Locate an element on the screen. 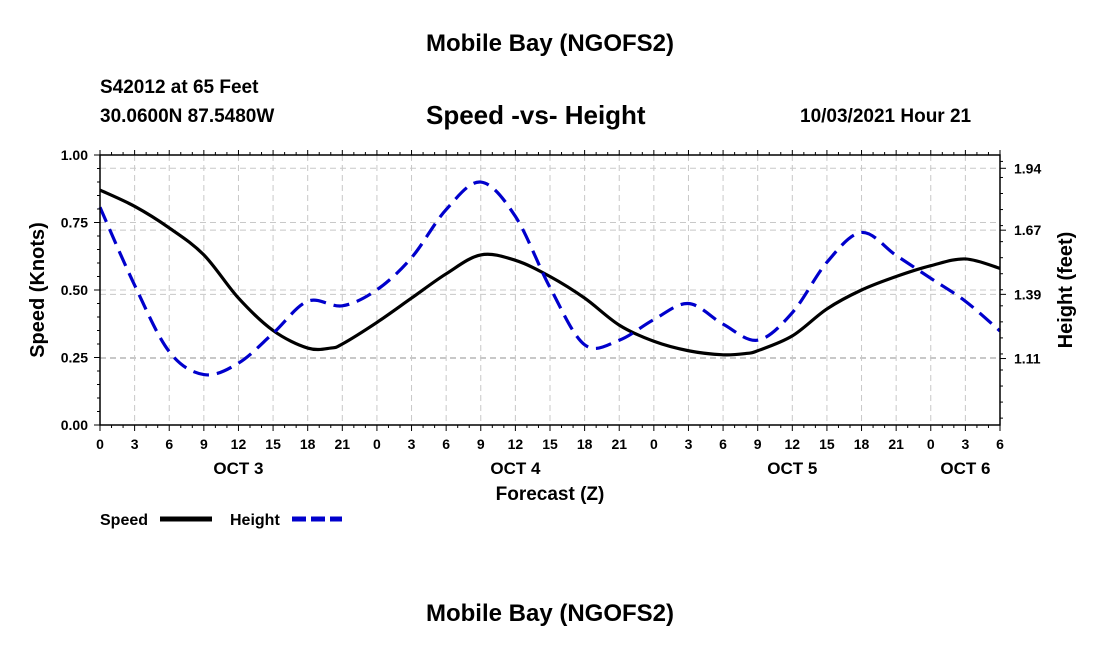 This screenshot has width=1100, height=650. y-tick-label: 1.00 is located at coordinates (74, 155).